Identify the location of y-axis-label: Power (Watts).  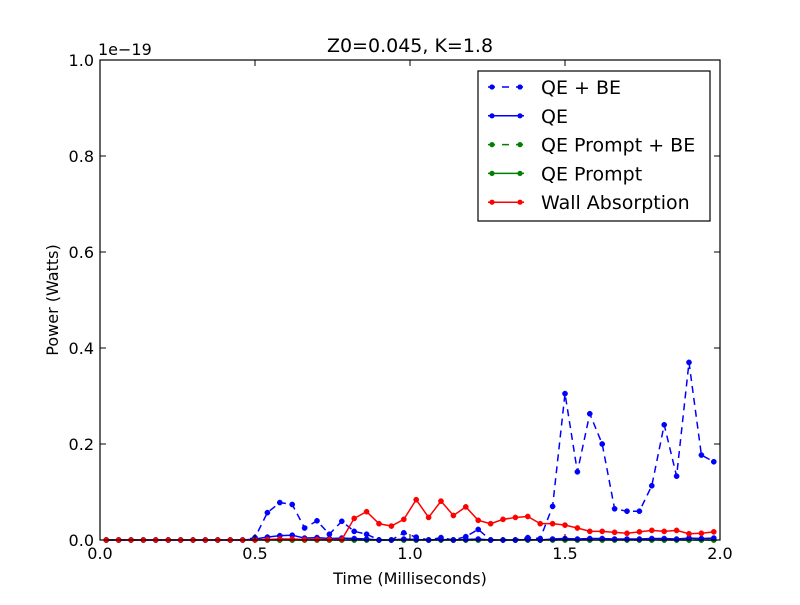
(52, 299).